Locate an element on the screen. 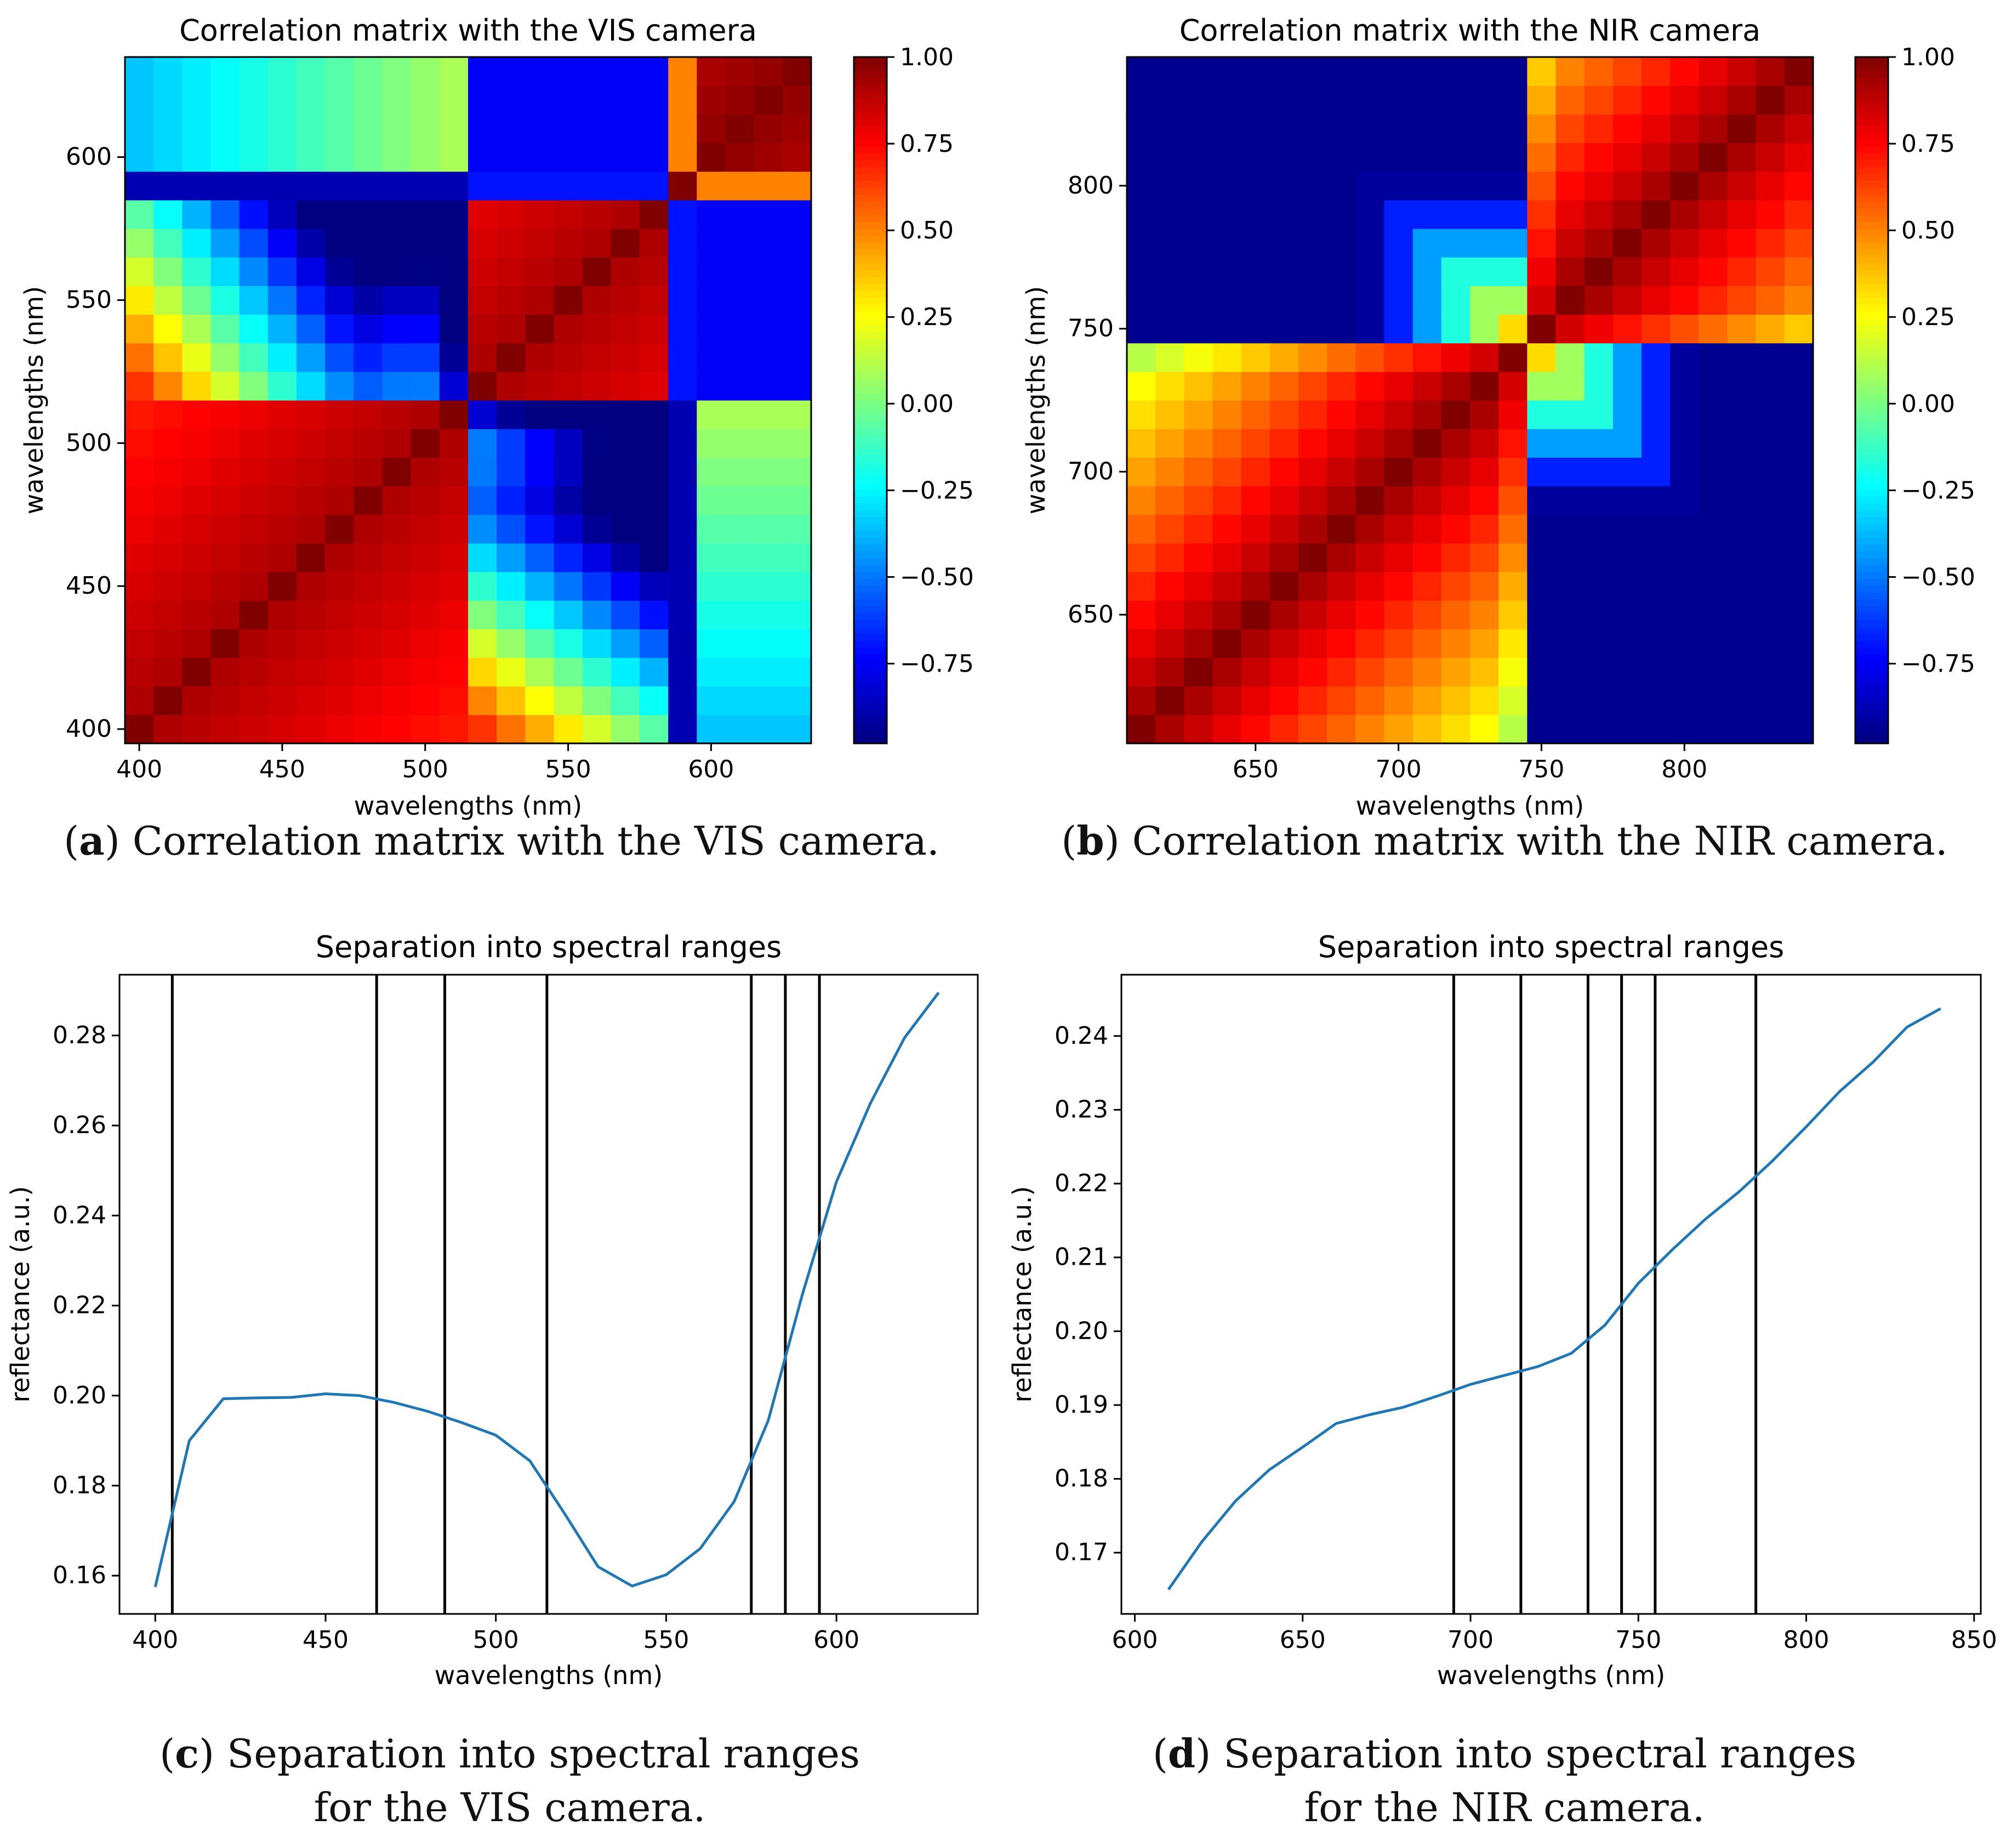 This screenshot has height=1848, width=2006. colorbar-tick-label: −0.50 is located at coordinates (937, 577).